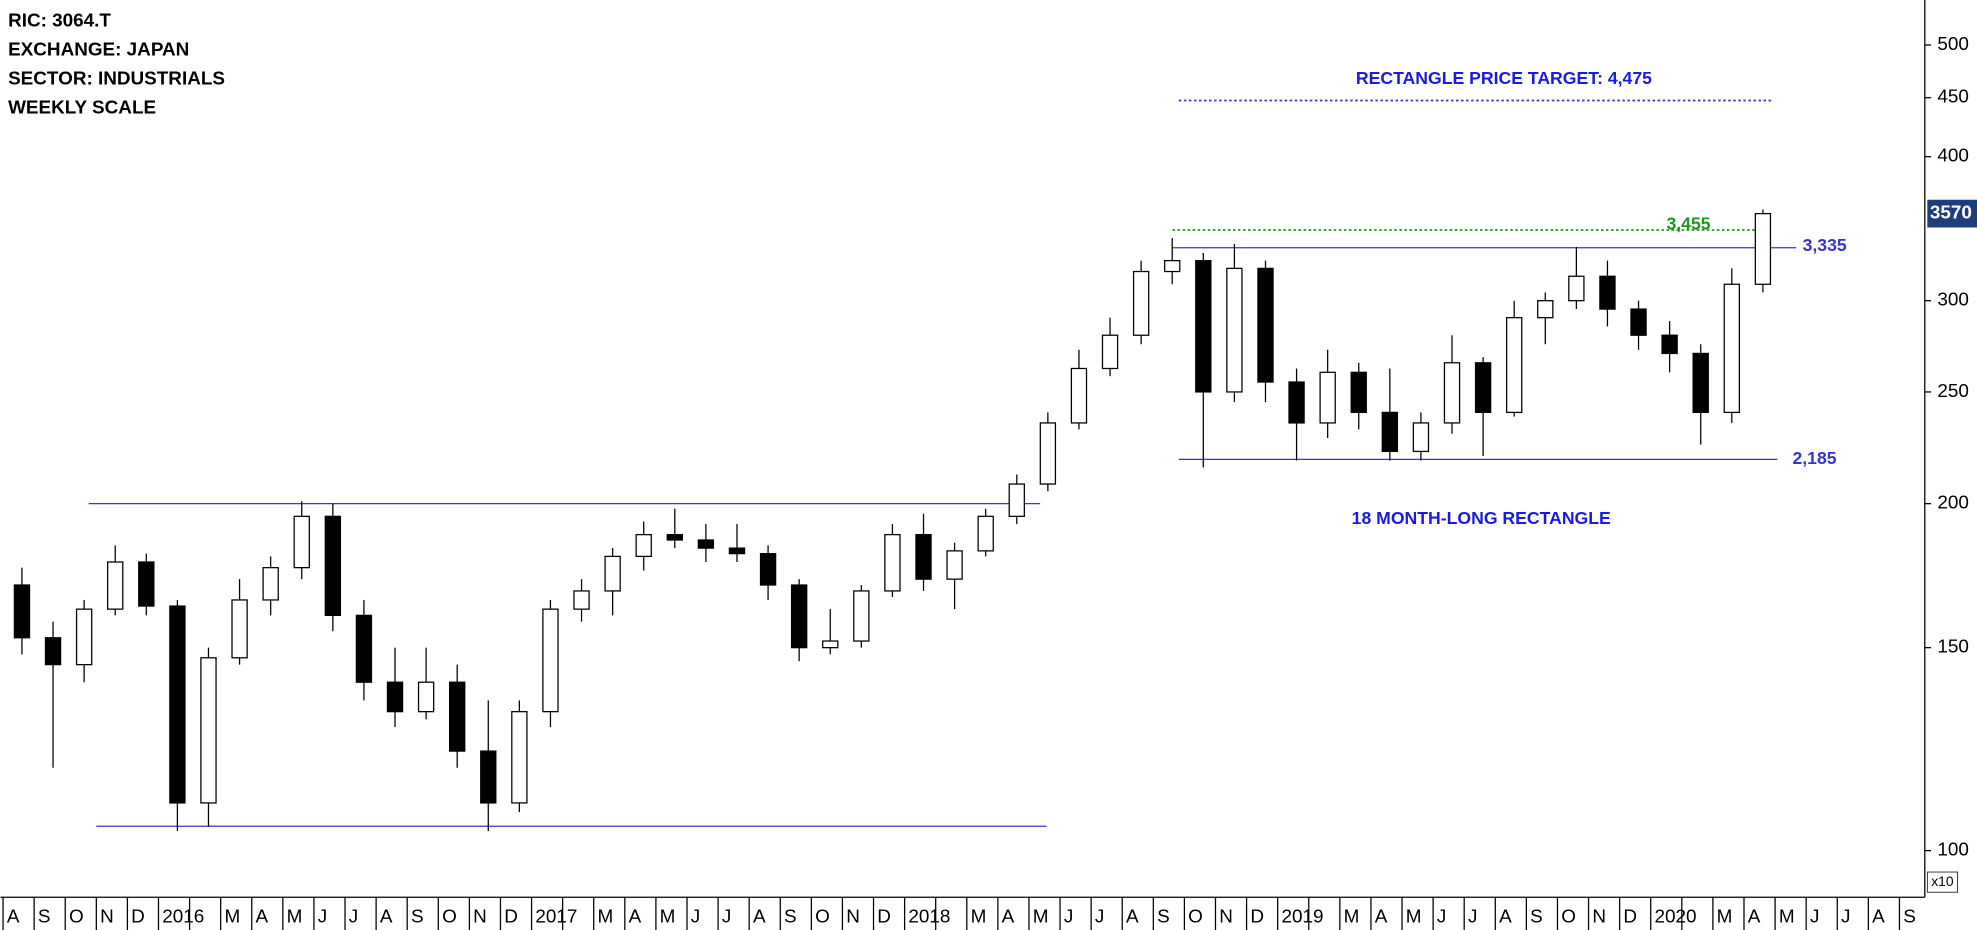 The height and width of the screenshot is (930, 1977). Describe the element at coordinates (116, 78) in the screenshot. I see `header-line: SECTOR: INDUSTRIALS` at that location.